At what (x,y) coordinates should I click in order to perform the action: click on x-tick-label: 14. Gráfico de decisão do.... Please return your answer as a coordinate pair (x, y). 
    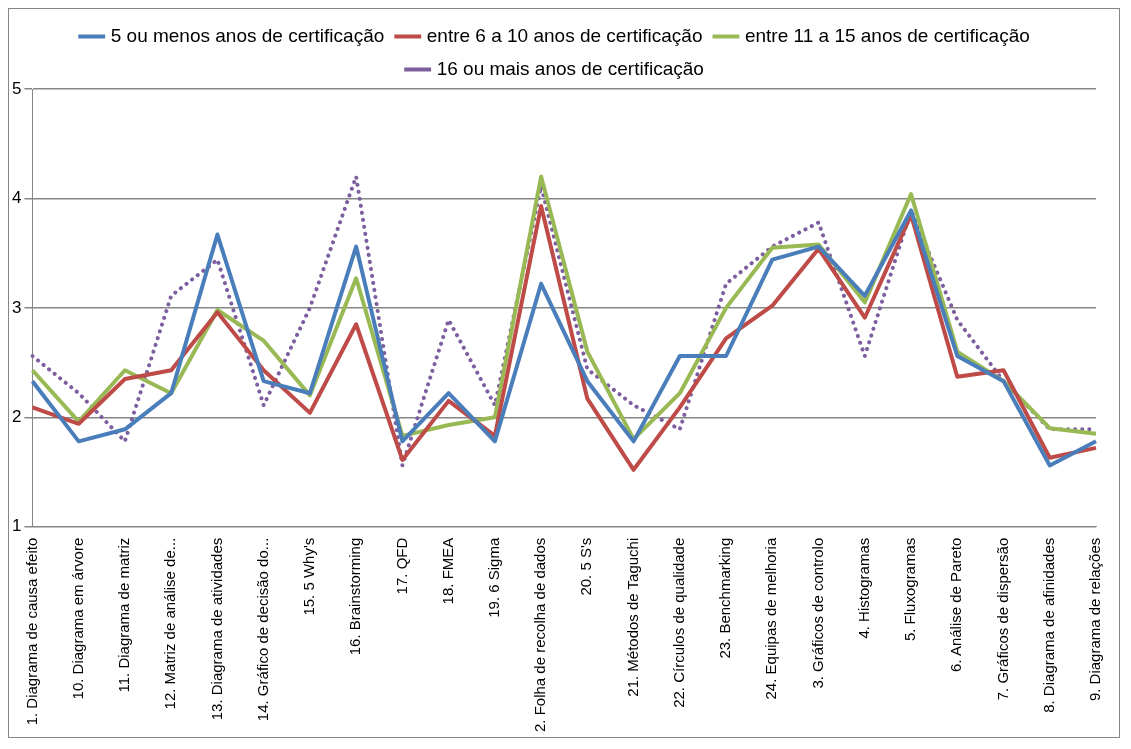
    Looking at the image, I should click on (262, 629).